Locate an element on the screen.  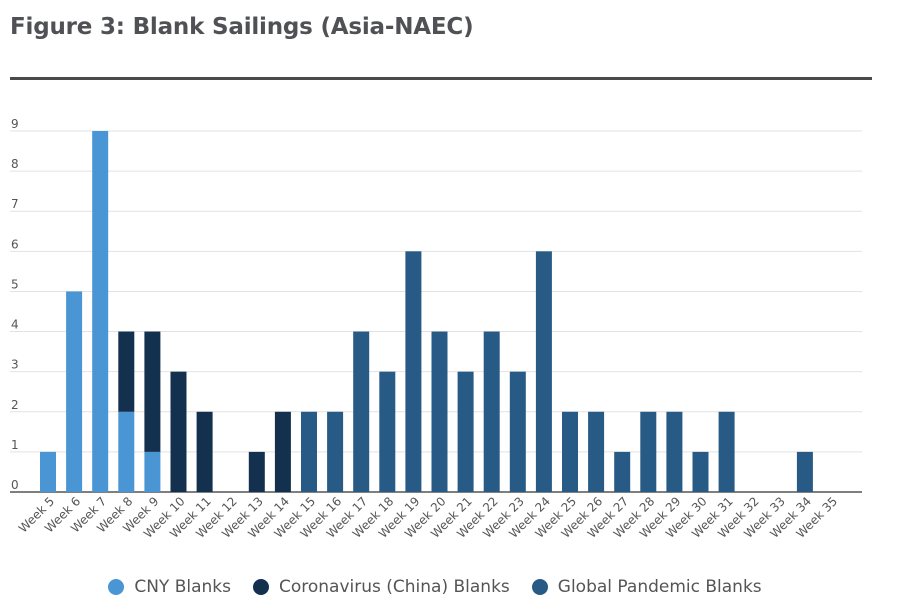
legend-label-cny: CNY Blanks is located at coordinates (182, 587).